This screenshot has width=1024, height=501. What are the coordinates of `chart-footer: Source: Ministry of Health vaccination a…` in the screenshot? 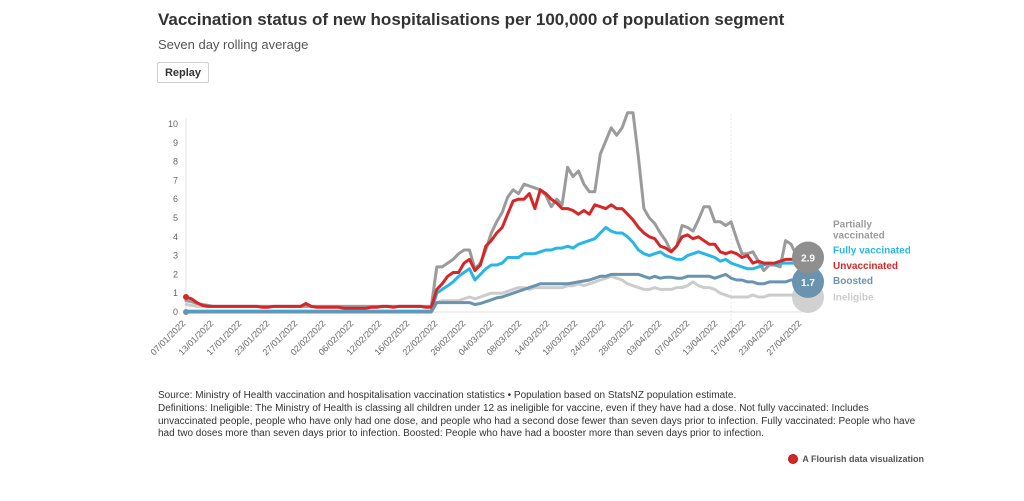 It's located at (538, 415).